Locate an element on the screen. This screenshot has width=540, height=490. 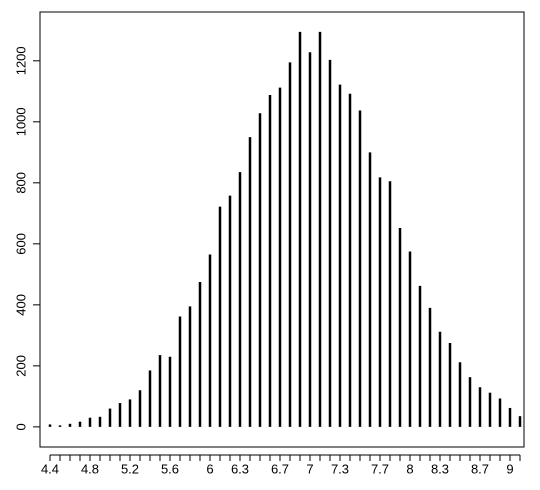
x-tick-label: 6.3 is located at coordinates (240, 468).